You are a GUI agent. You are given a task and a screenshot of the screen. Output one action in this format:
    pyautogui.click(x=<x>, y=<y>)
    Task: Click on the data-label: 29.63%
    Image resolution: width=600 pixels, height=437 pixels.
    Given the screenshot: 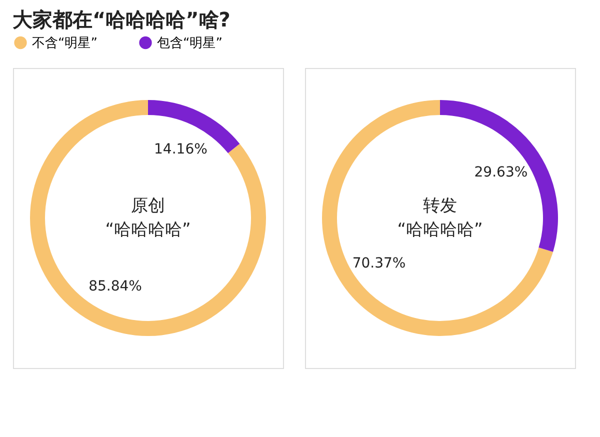 What is the action you would take?
    pyautogui.click(x=501, y=172)
    